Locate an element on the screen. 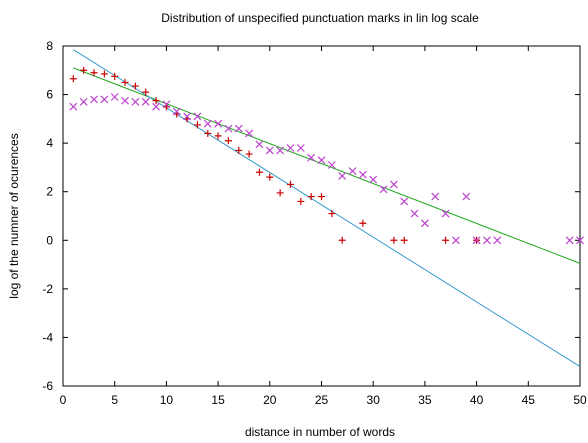 This screenshot has height=443, width=588. y-tick-label: -2 is located at coordinates (47, 289).